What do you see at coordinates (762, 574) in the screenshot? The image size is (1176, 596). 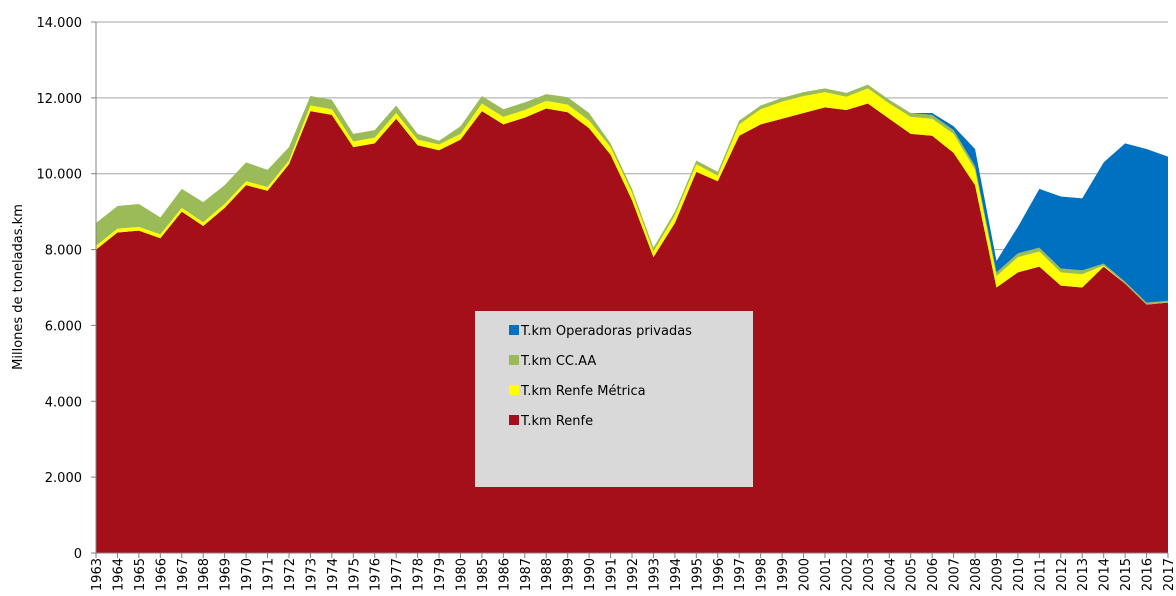 I see `x-tick-label: 1998` at bounding box center [762, 574].